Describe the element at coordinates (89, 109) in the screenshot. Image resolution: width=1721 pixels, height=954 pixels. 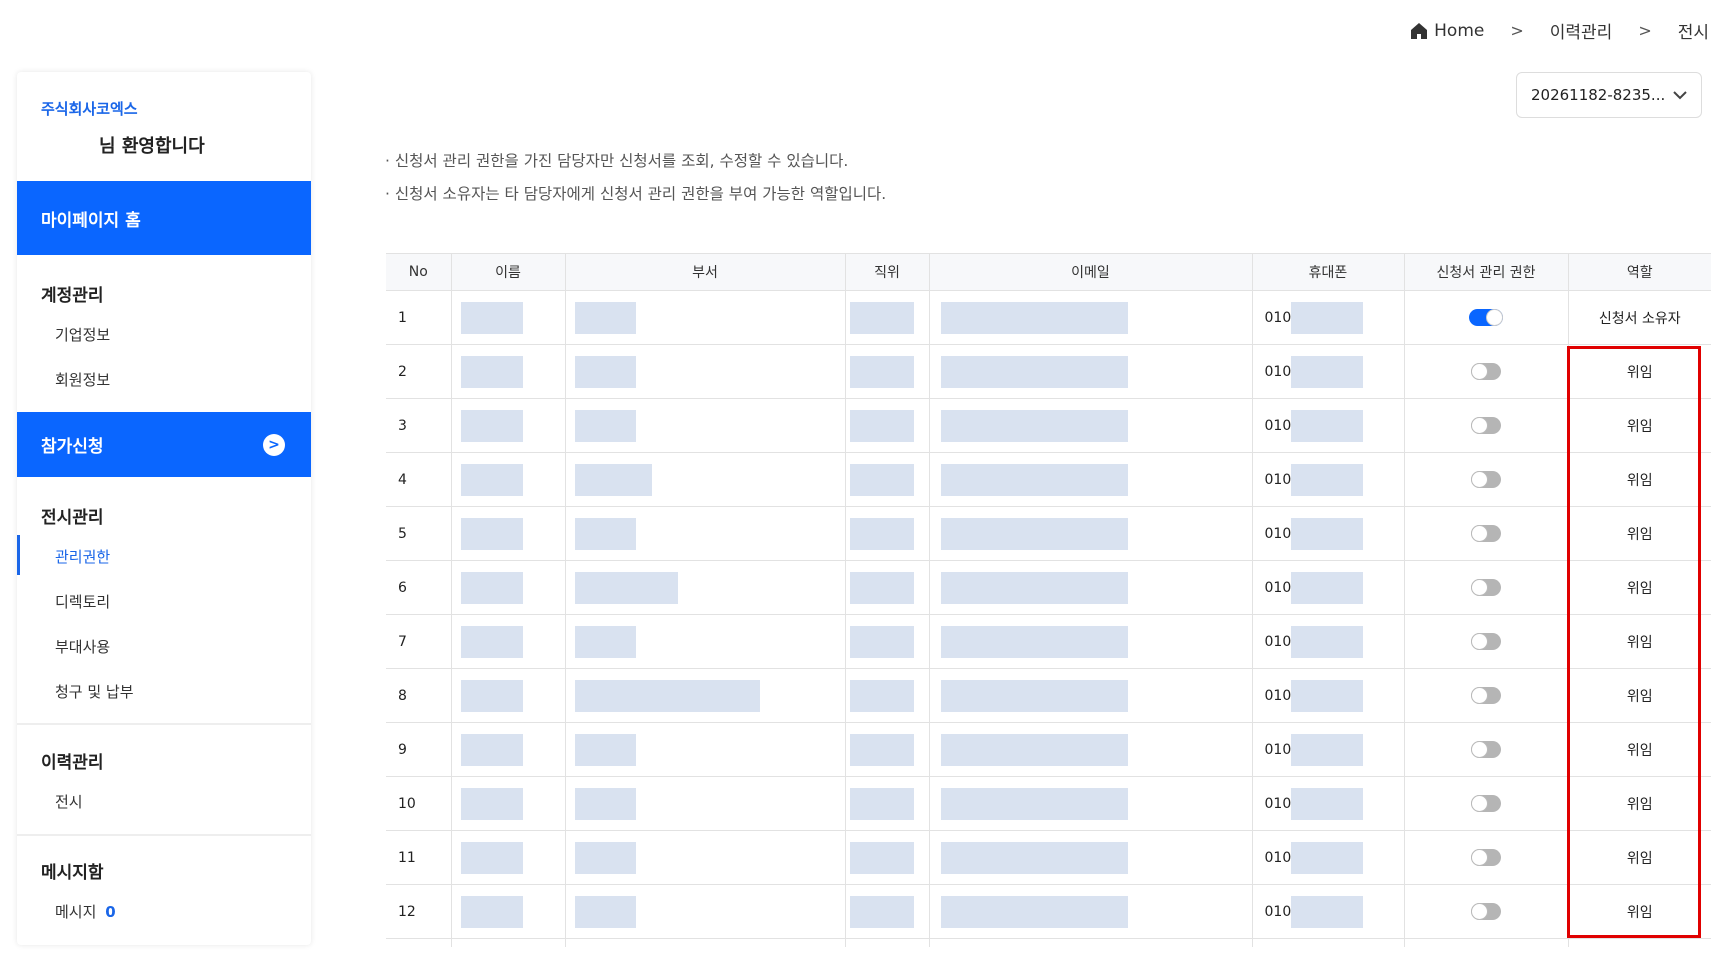
I see `company-name: 주식회사코엑스` at that location.